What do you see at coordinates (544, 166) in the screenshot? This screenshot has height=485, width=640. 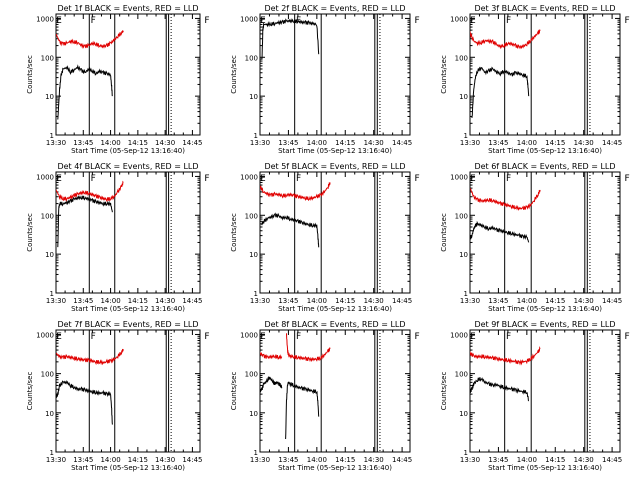 I see `plot-title: Det 6f BLACK = Events, RED = LLD` at bounding box center [544, 166].